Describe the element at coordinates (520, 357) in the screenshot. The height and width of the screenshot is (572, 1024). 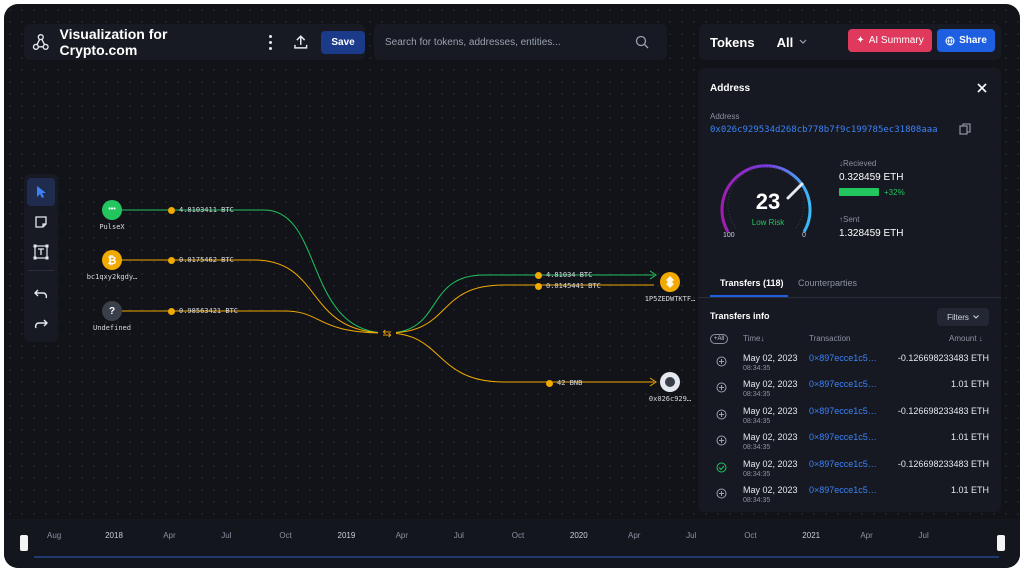
I see `flow-edge-dest2` at that location.